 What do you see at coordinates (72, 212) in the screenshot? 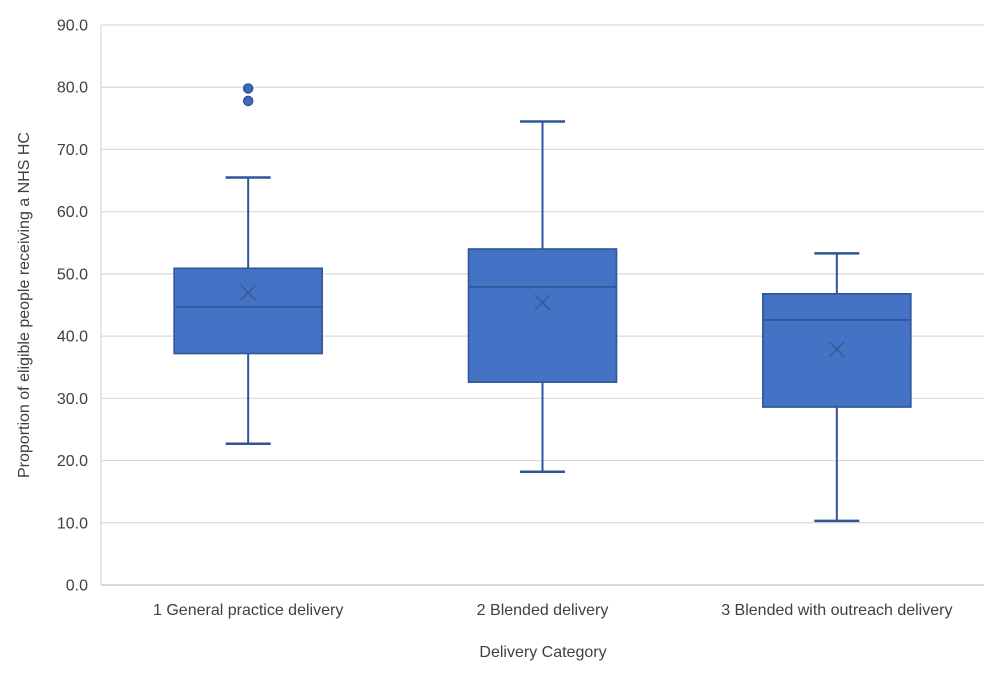
I see `y-tick-label: 60.0` at bounding box center [72, 212].